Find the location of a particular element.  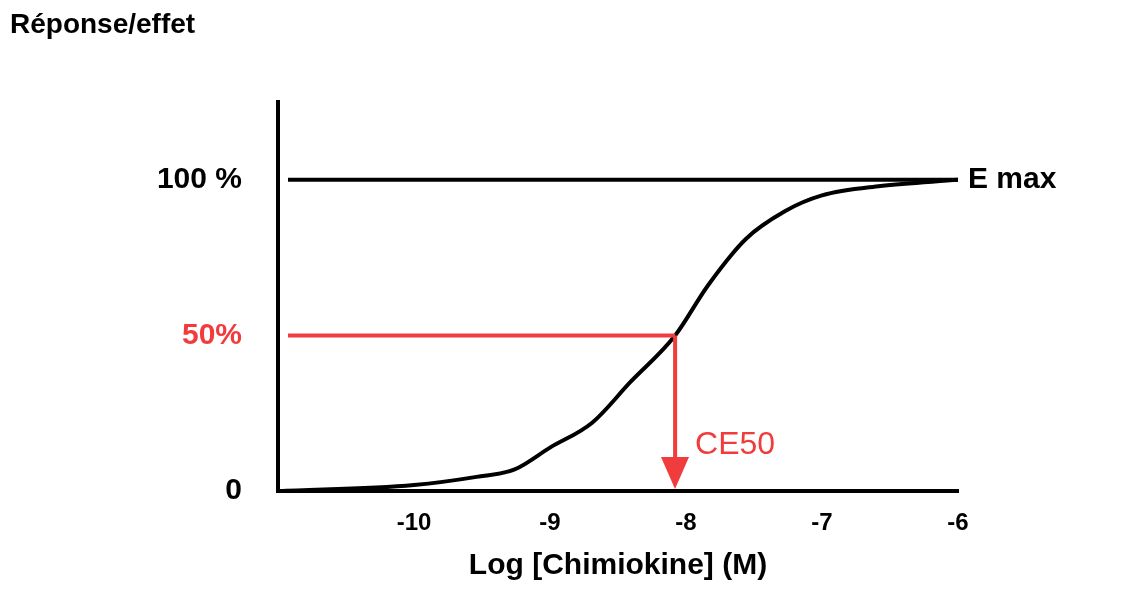

x-tick-label: -7 is located at coordinates (822, 522).